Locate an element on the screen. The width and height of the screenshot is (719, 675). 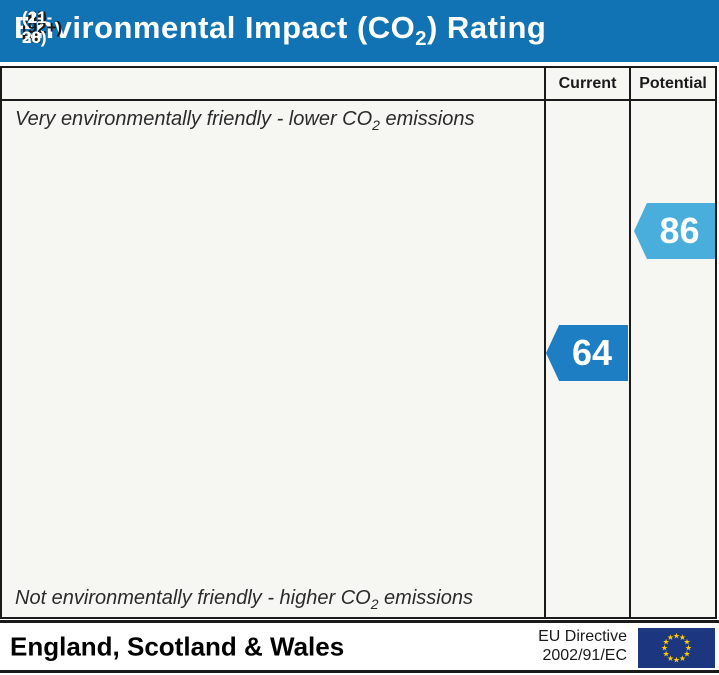
current-rating-value: 64 is located at coordinates (592, 352).